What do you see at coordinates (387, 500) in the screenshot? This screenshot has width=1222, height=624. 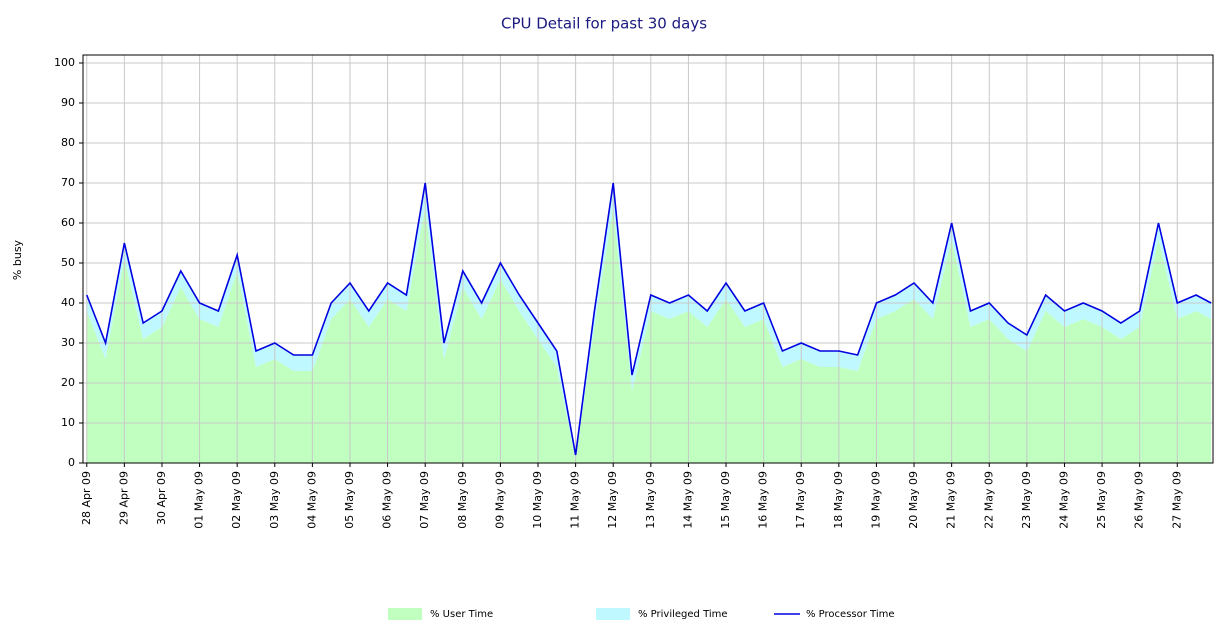 I see `x-tick-label: 06 May 09` at bounding box center [387, 500].